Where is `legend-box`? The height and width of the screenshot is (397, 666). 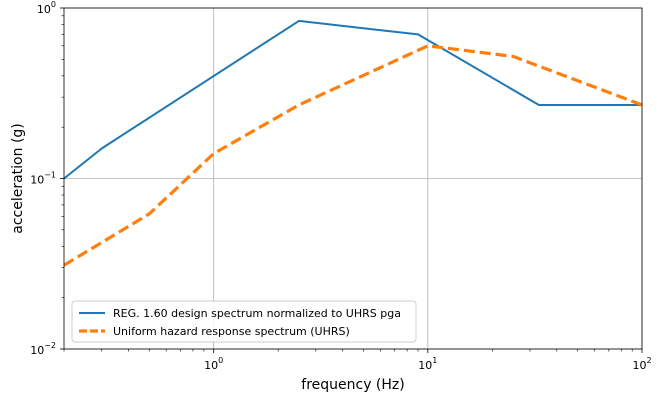 legend-box is located at coordinates (244, 321).